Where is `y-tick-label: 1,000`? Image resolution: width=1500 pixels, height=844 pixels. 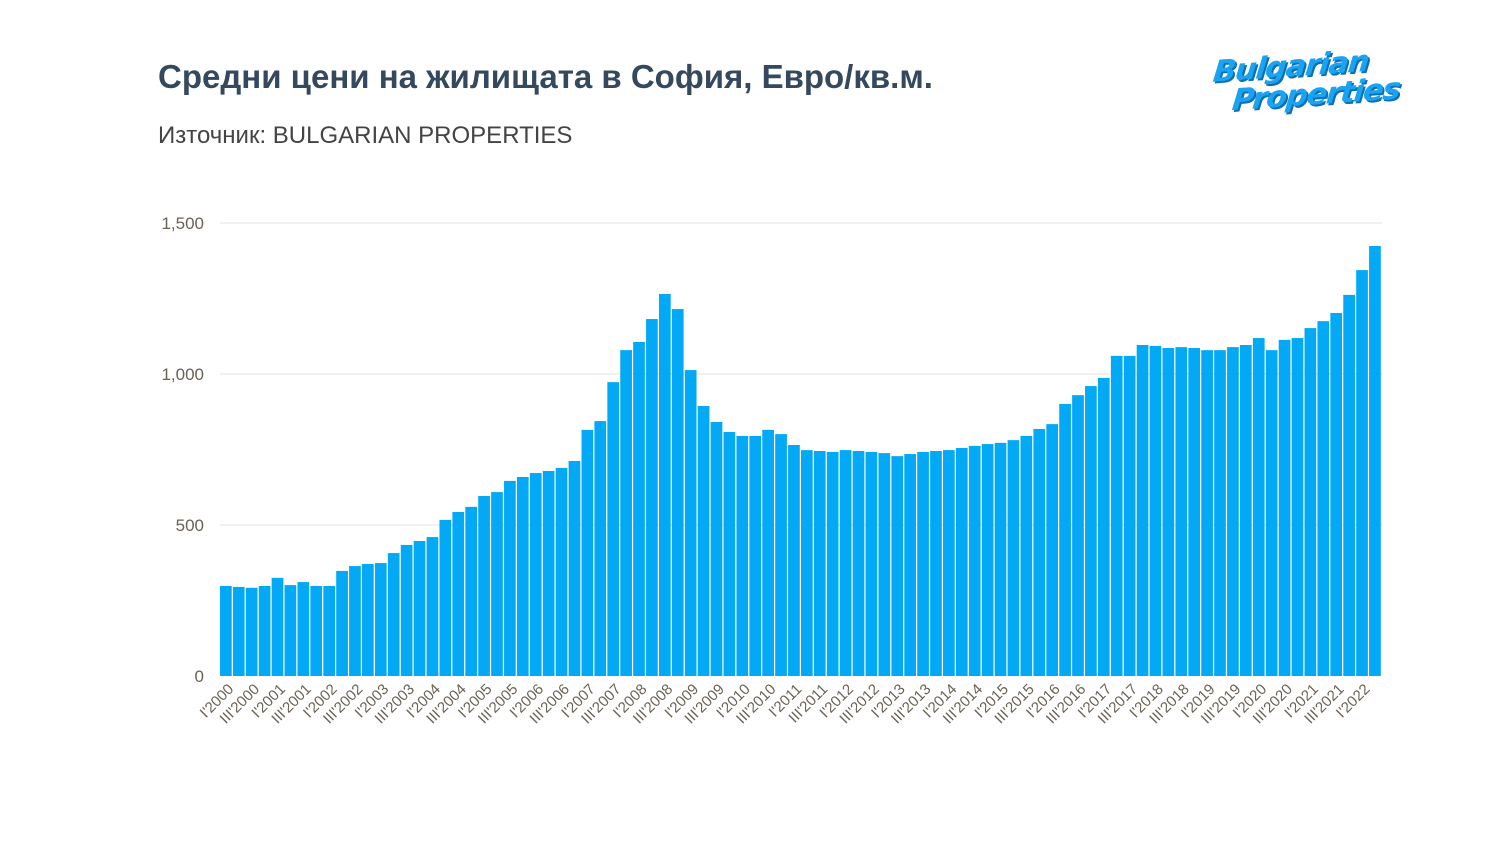
y-tick-label: 1,000 is located at coordinates (182, 374).